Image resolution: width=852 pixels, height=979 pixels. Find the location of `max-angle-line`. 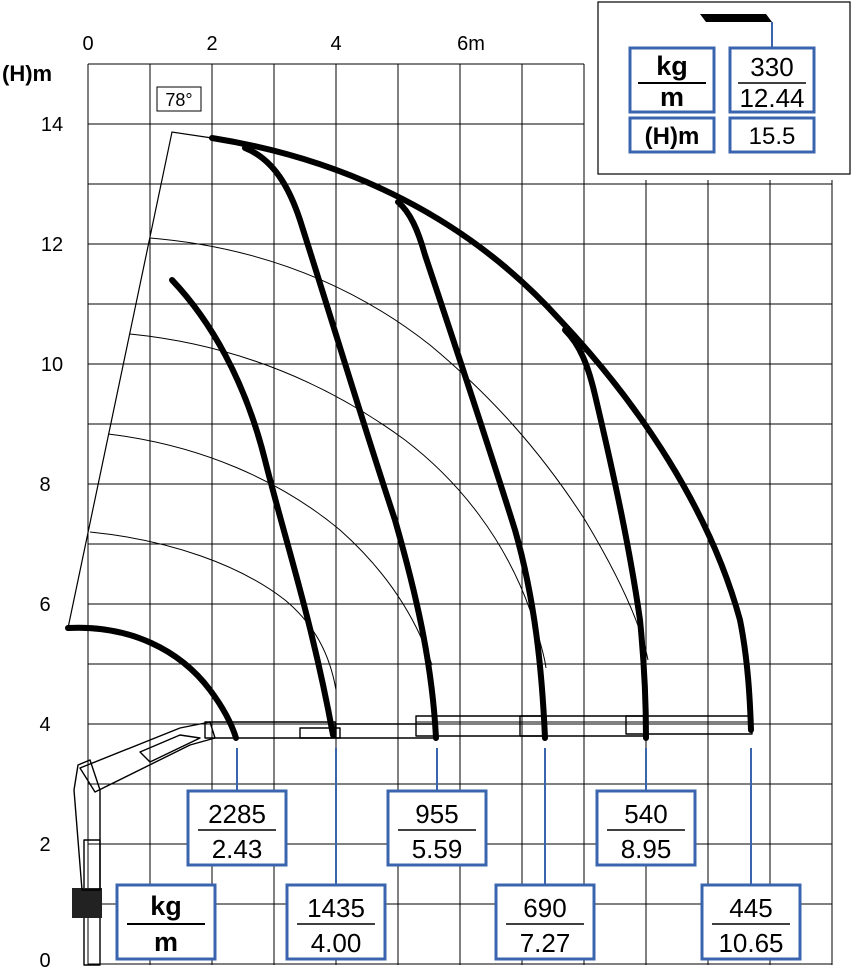

max-angle-line is located at coordinates (140, 380).